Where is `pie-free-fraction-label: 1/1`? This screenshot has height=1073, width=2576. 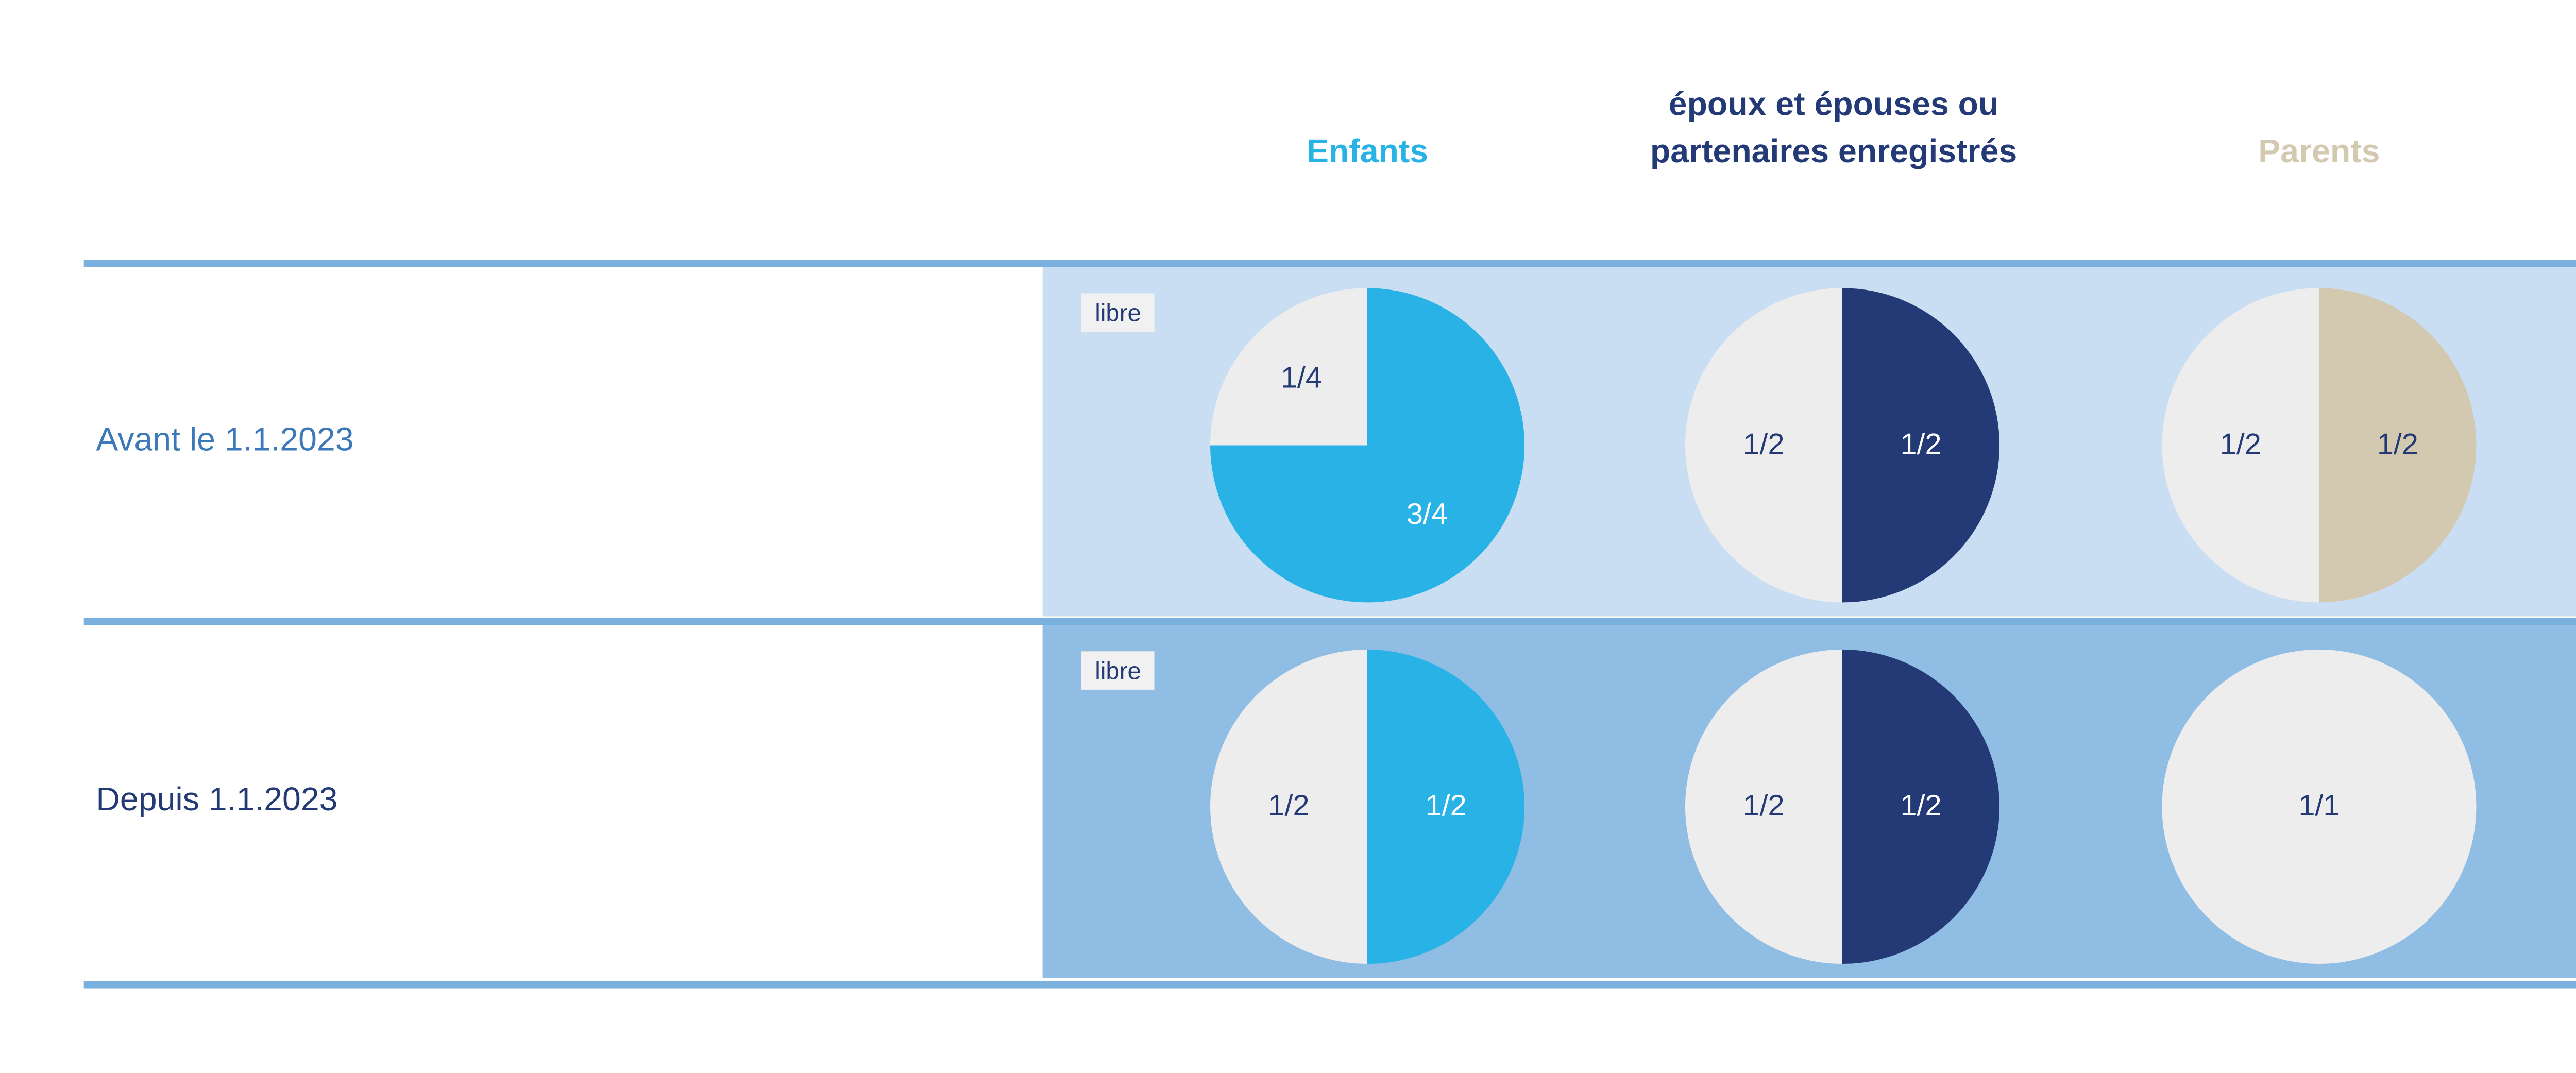
pie-free-fraction-label: 1/1 is located at coordinates (2319, 806).